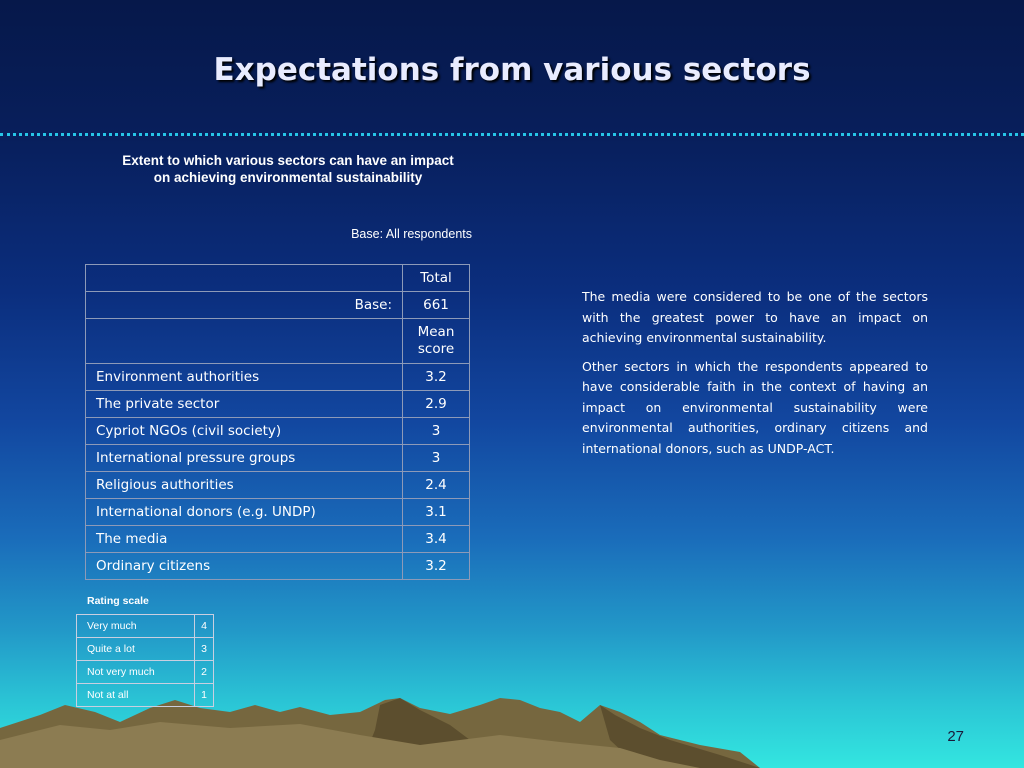 Image resolution: width=1024 pixels, height=768 pixels. Describe the element at coordinates (244, 377) in the screenshot. I see `sector-label: Environment authorities` at that location.